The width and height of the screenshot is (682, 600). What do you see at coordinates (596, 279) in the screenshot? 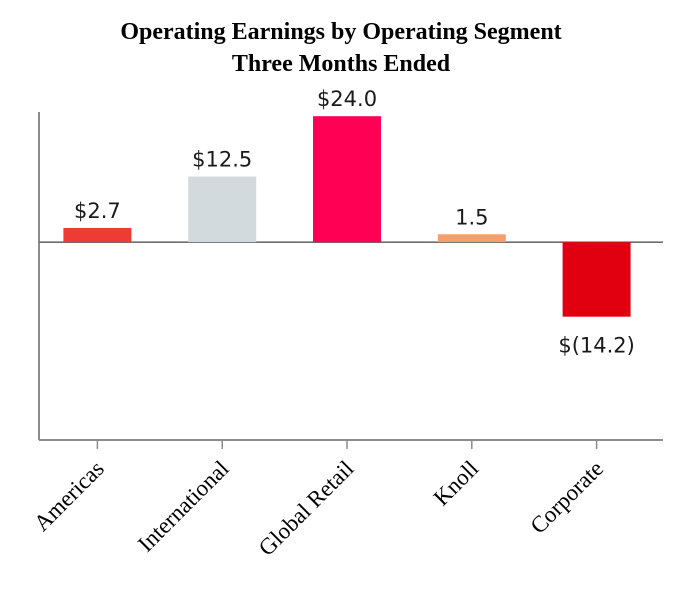
I see `bar-corporate` at bounding box center [596, 279].